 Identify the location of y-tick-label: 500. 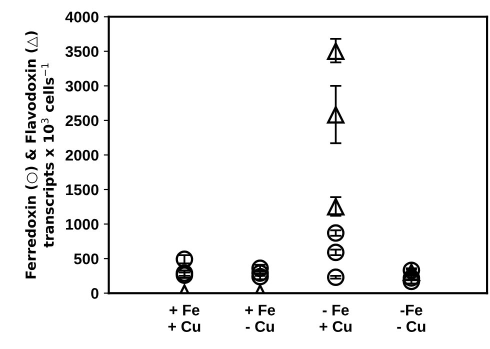
(86, 258).